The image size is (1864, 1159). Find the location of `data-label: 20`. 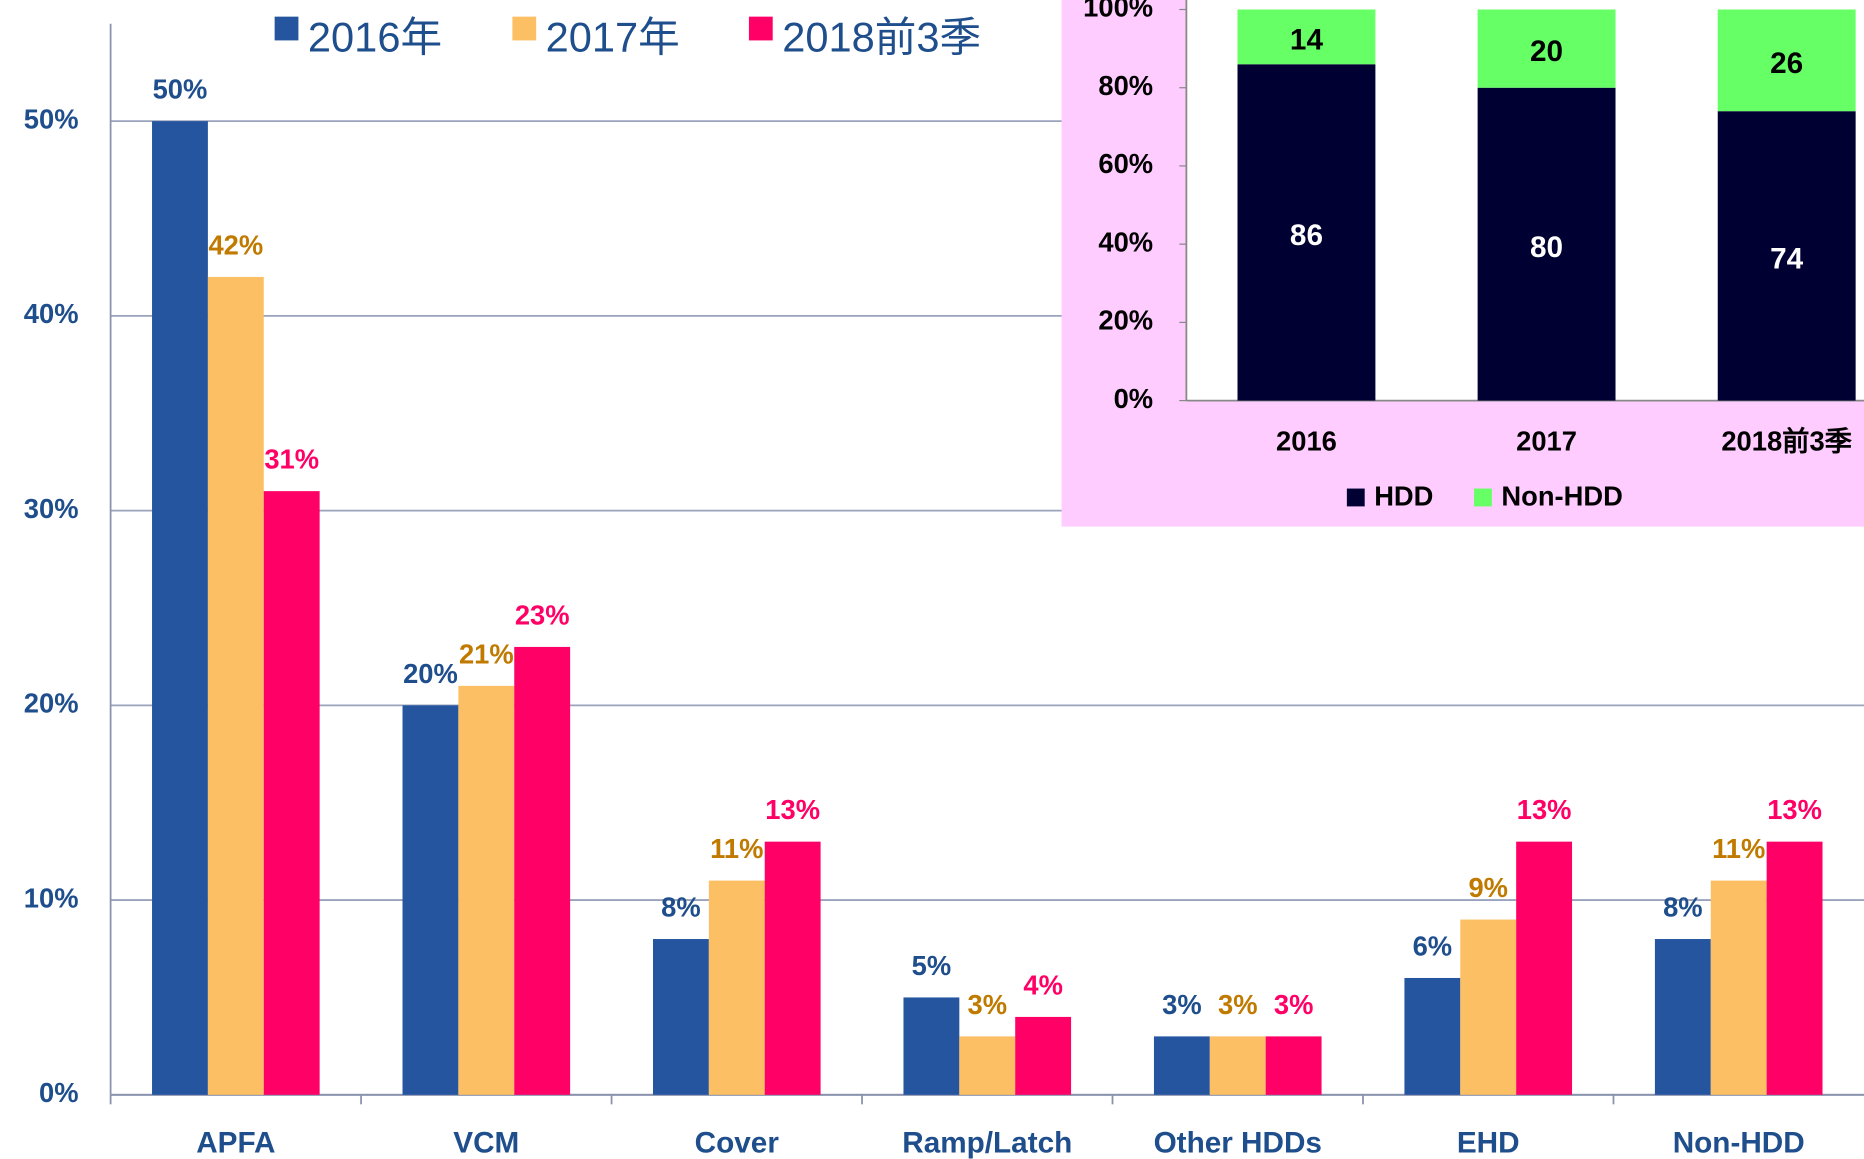

data-label: 20 is located at coordinates (1546, 51).